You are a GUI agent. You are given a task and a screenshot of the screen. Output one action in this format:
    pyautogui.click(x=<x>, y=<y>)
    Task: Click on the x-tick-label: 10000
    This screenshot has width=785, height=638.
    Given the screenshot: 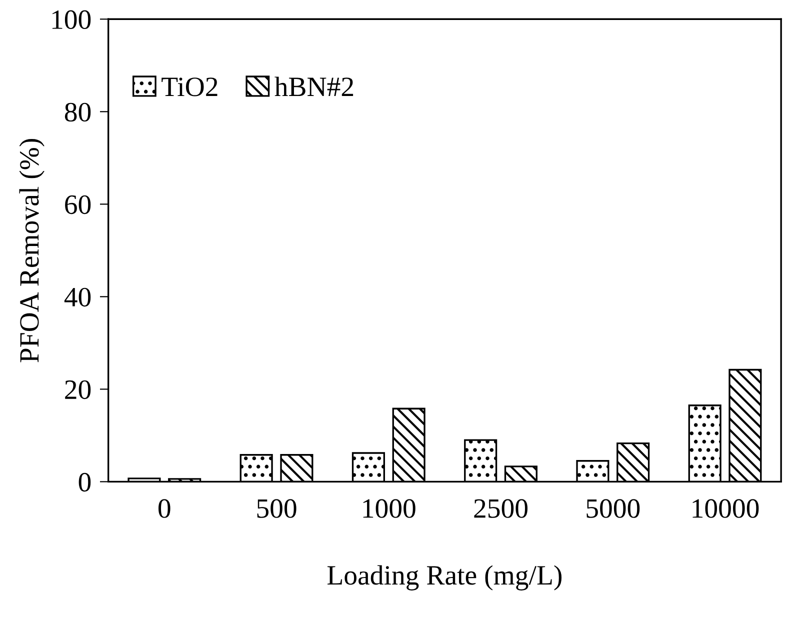 What is the action you would take?
    pyautogui.click(x=725, y=508)
    